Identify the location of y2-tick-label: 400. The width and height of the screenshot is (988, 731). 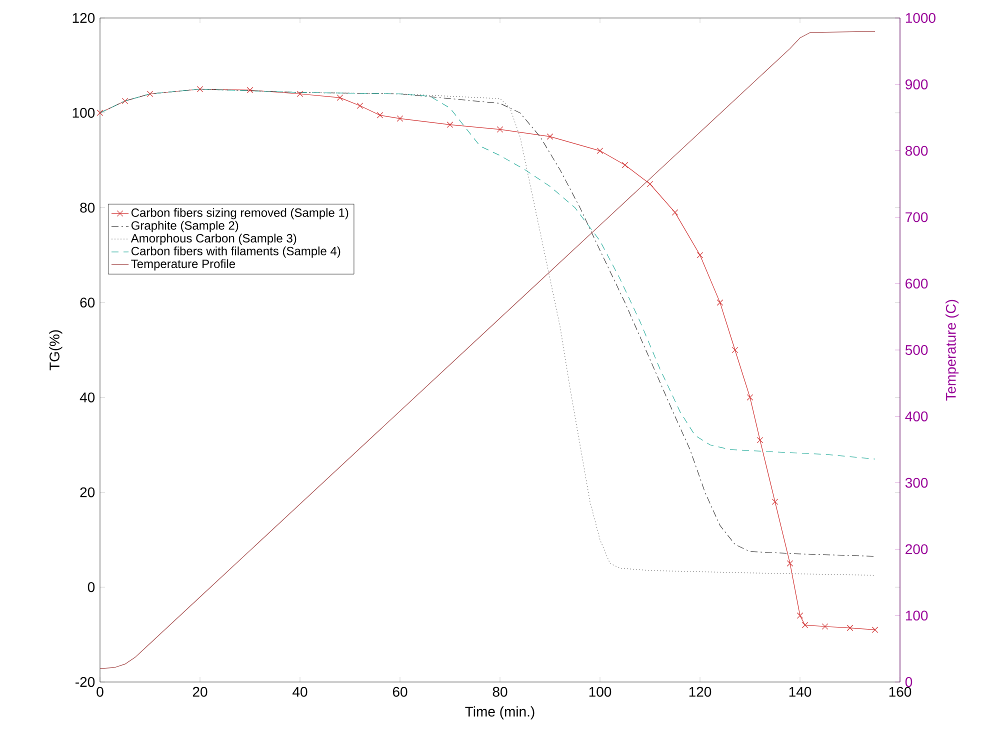
(916, 416).